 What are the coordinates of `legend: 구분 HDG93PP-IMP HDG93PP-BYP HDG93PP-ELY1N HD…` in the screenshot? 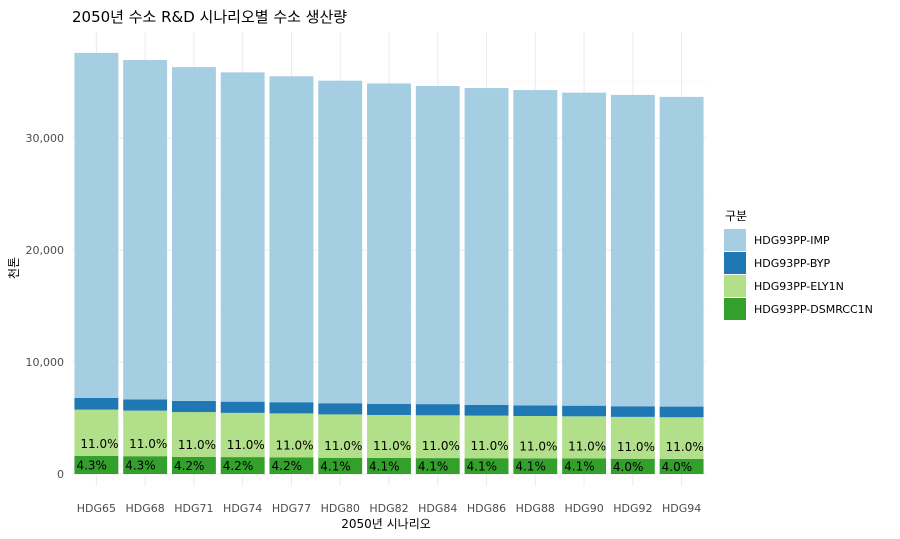 It's located at (798, 264).